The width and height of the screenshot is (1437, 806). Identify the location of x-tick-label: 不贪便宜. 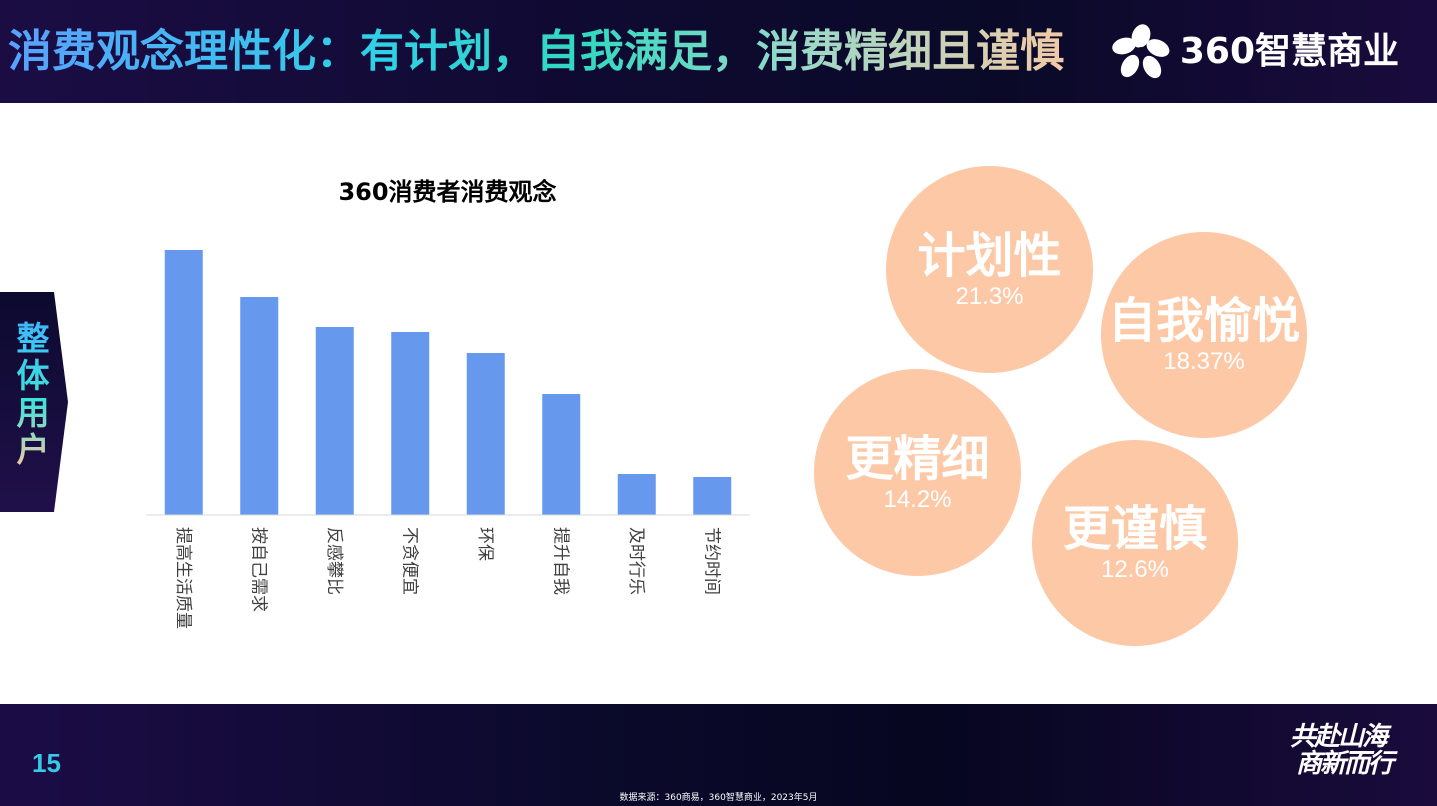
(409, 561).